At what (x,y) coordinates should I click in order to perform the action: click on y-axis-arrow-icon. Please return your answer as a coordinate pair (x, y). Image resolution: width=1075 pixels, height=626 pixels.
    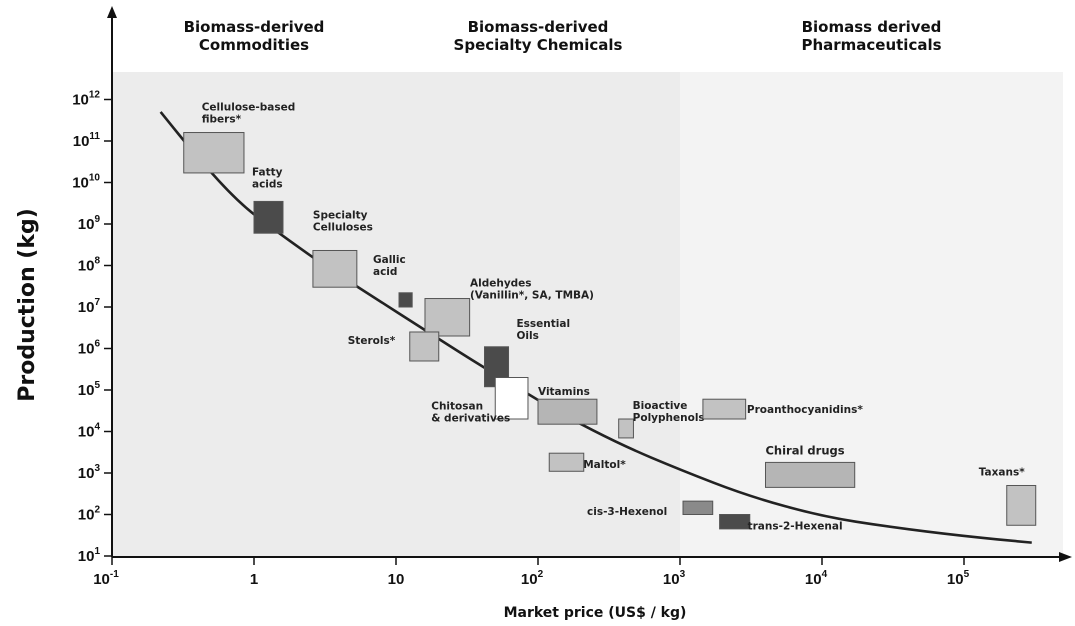
    Looking at the image, I should click on (112, 12).